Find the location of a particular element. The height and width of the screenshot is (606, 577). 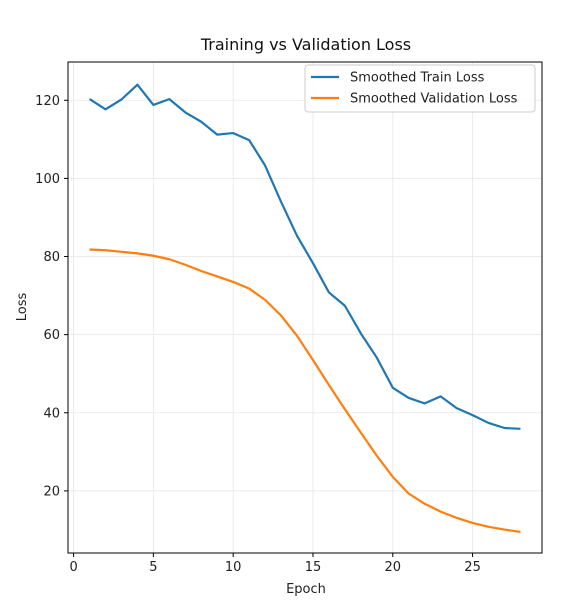

y-tick-label: 100 is located at coordinates (47, 179).